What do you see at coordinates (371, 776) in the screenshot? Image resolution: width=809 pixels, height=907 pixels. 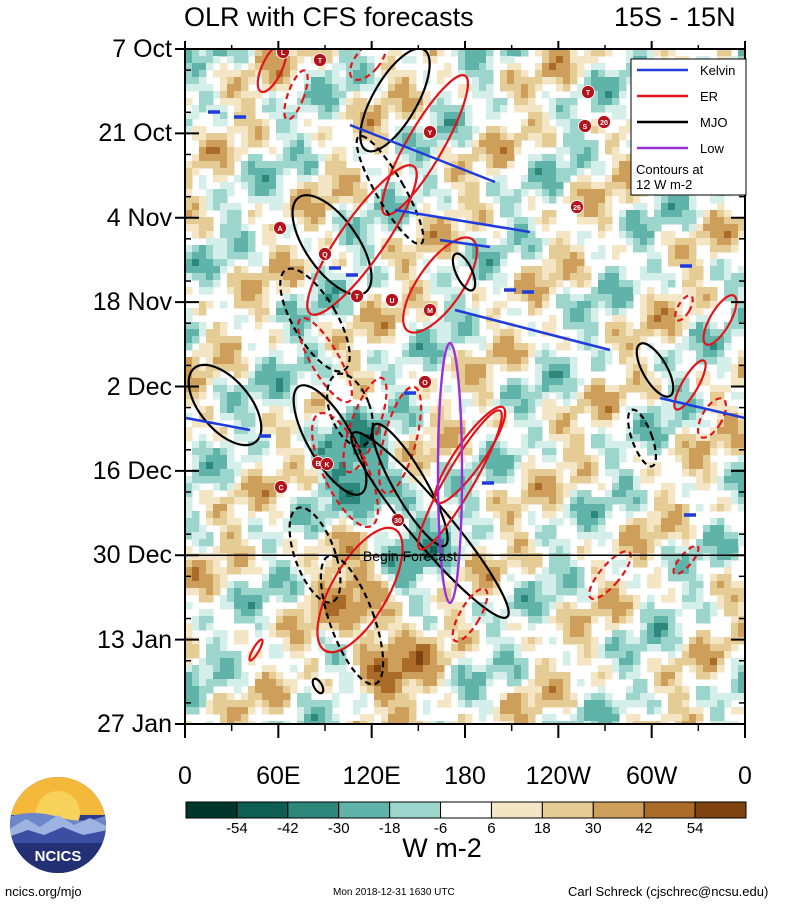 I see `x-tick-label-2: 120E` at bounding box center [371, 776].